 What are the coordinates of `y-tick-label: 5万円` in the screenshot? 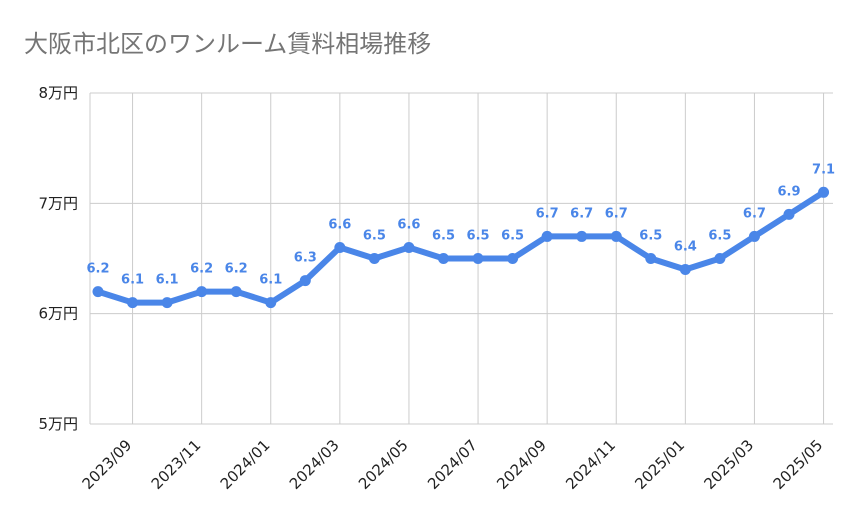 It's located at (58, 424).